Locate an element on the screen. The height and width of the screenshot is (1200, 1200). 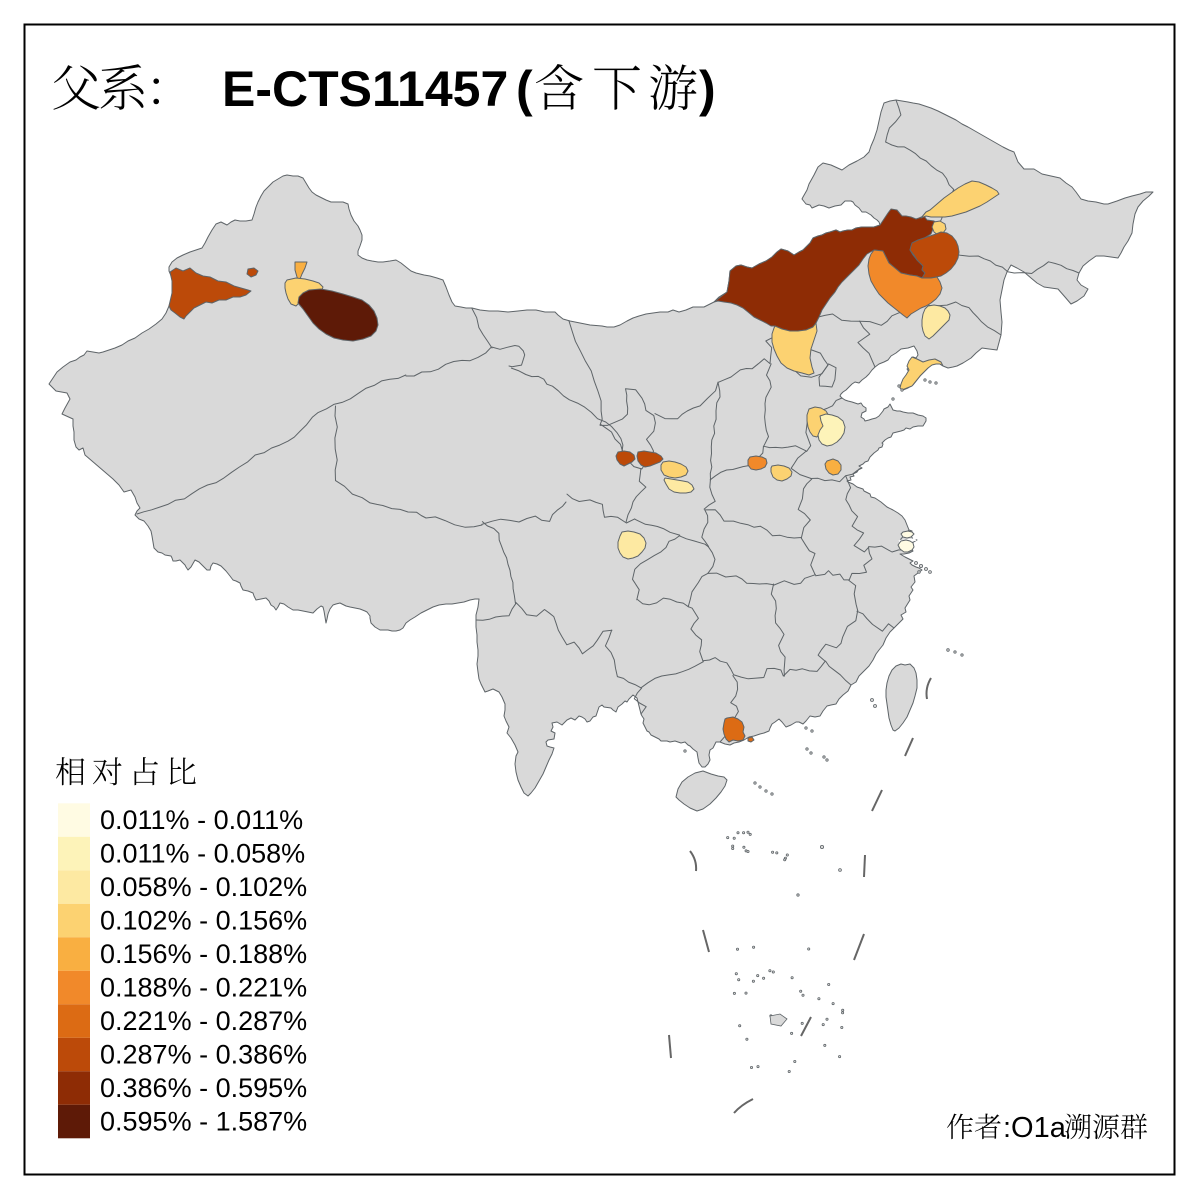
svg-text: 0.156% - 0.188% is located at coordinates (203, 954).